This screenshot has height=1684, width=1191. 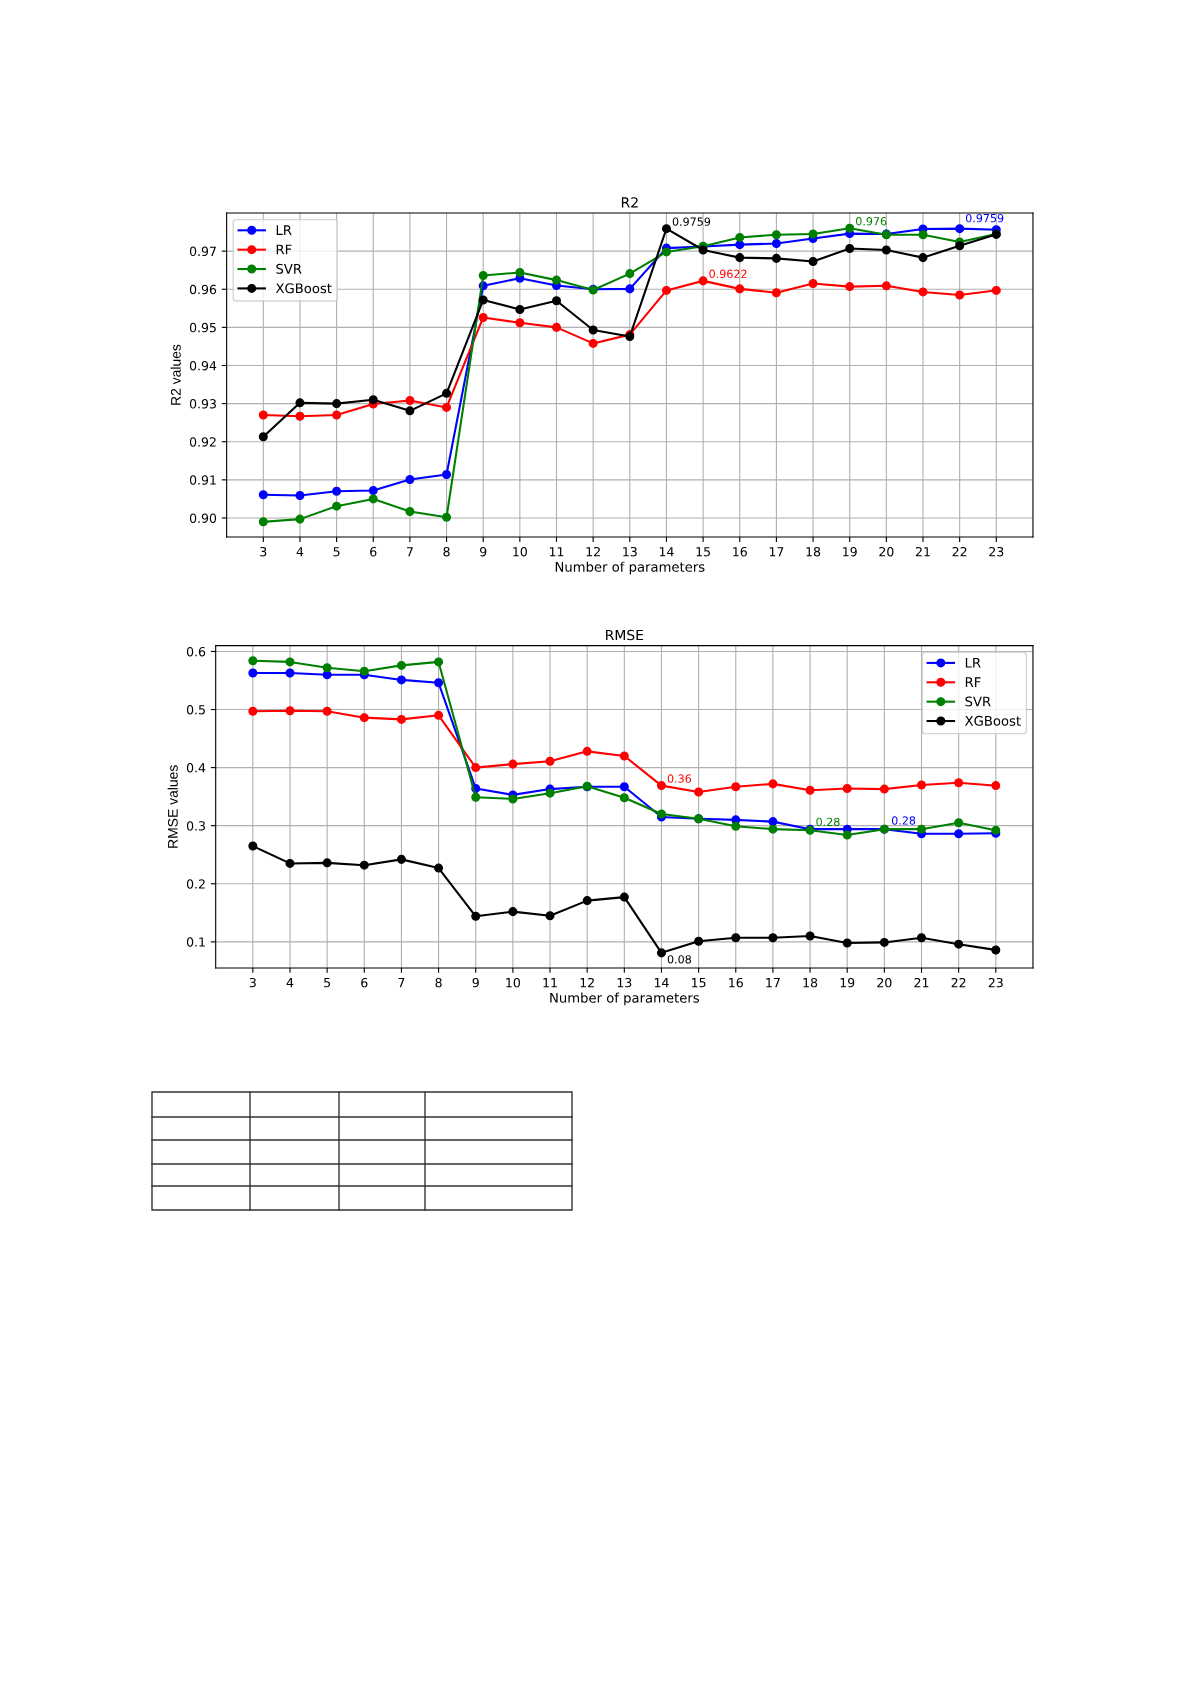 I want to click on y-axis-title: R2 values, so click(x=175, y=374).